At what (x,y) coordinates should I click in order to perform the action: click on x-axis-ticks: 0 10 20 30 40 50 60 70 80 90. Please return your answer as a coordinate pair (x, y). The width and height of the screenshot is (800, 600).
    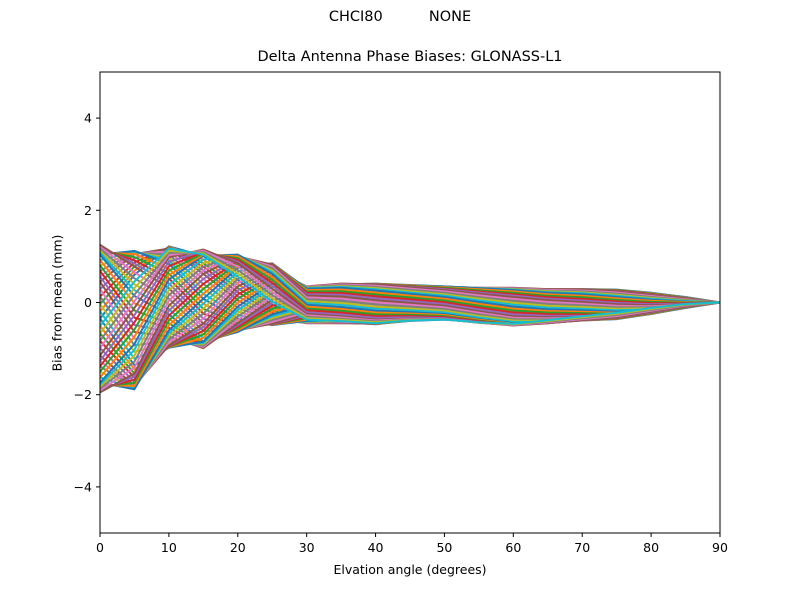
    Looking at the image, I should click on (412, 544).